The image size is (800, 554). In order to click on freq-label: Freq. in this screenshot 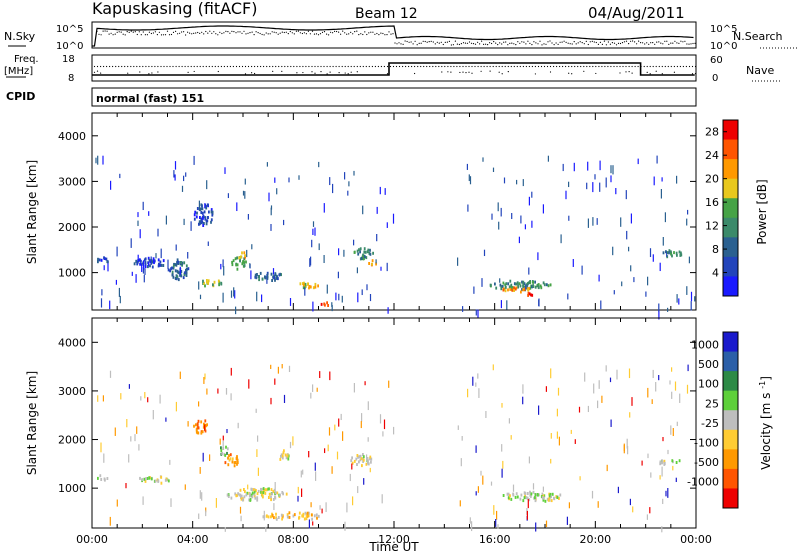, I will do `click(26, 59)`.